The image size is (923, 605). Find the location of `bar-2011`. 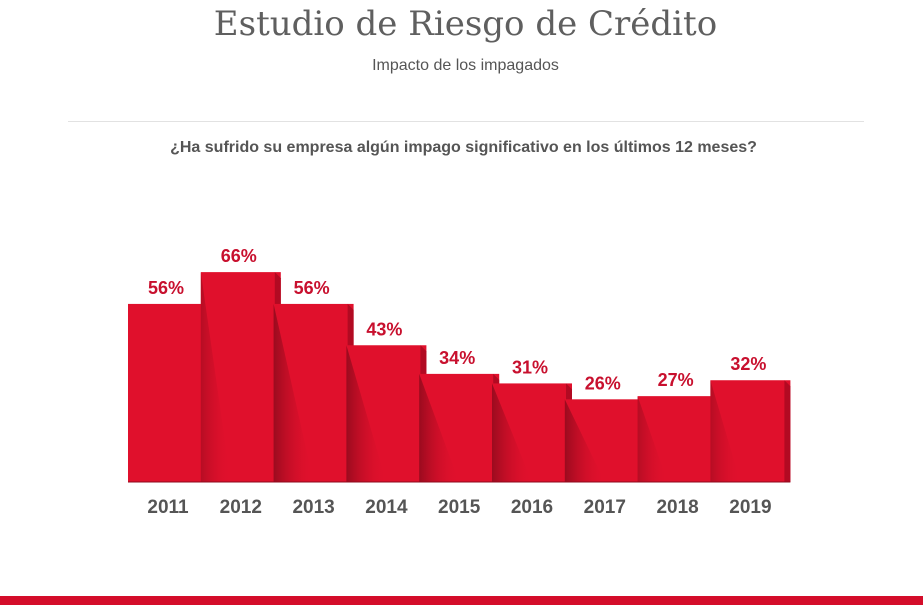

bar-2011 is located at coordinates (168, 392).